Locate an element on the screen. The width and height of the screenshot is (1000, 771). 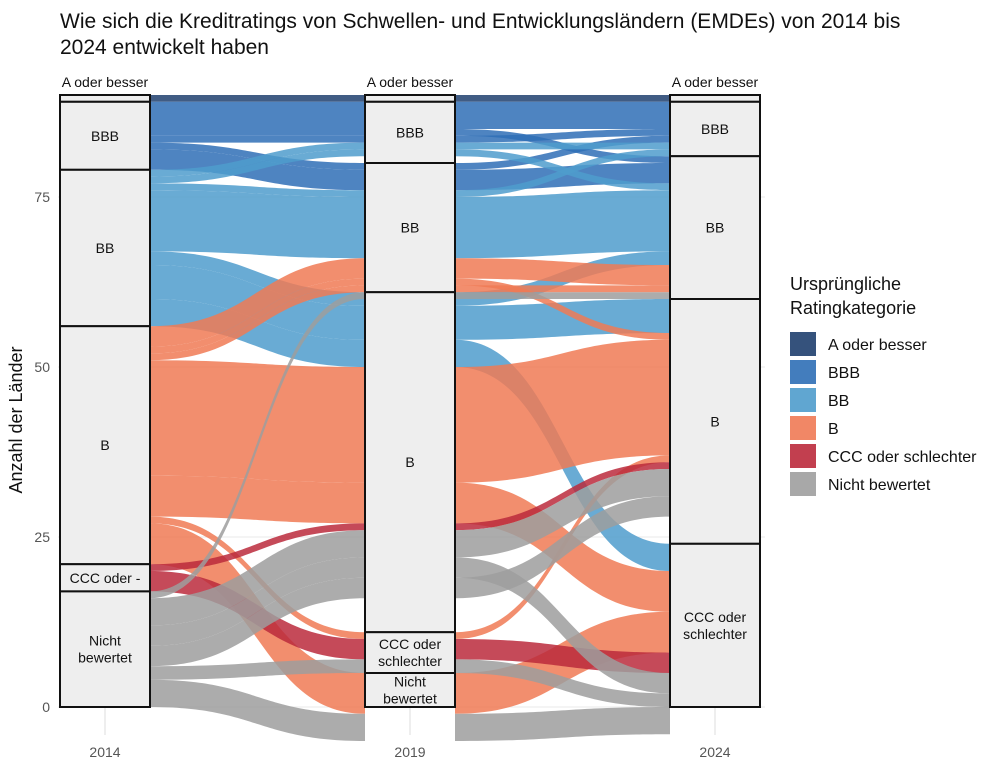
stratum-label-2014-b-line-1: B is located at coordinates (104, 445).